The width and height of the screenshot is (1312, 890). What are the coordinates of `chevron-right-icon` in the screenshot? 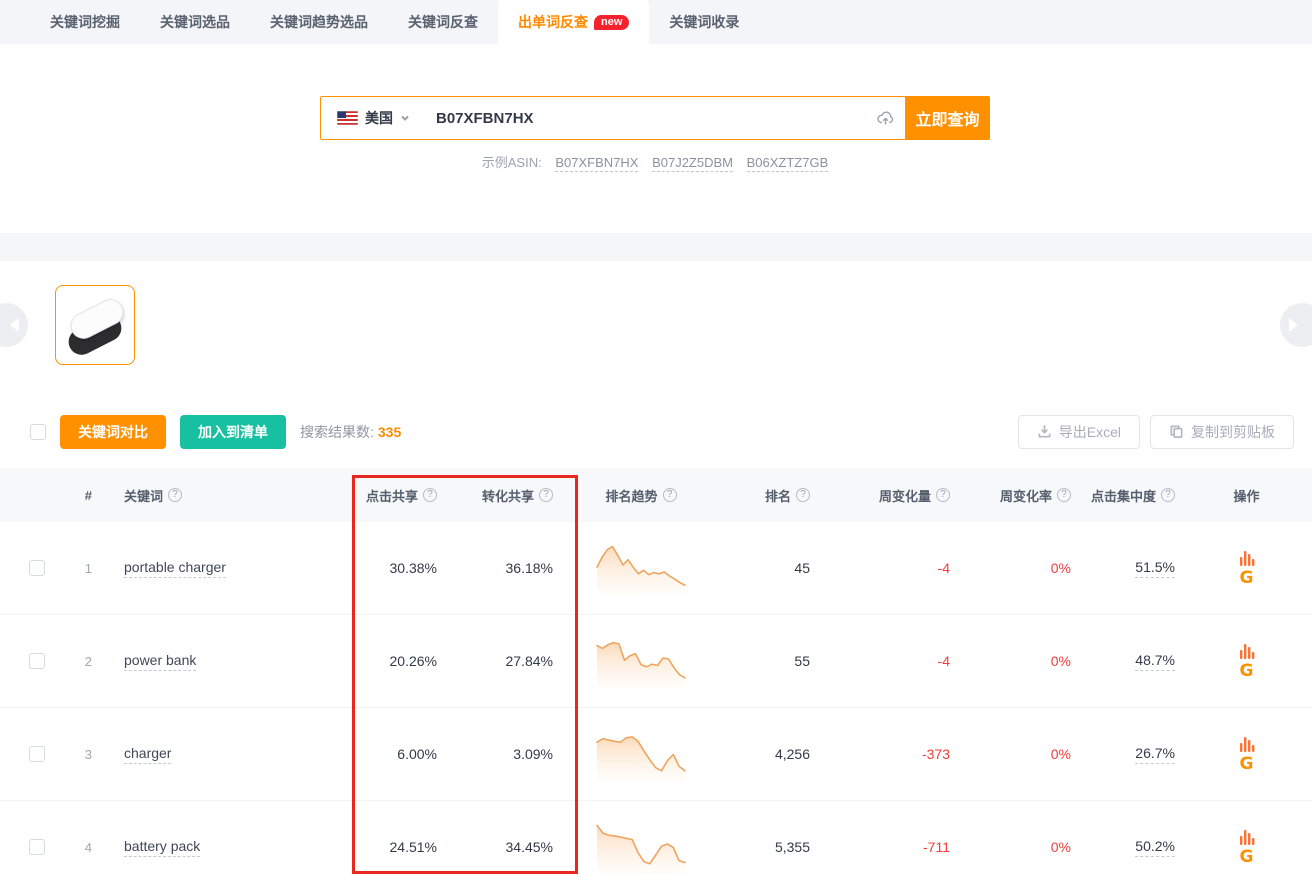 It's located at (1293, 325).